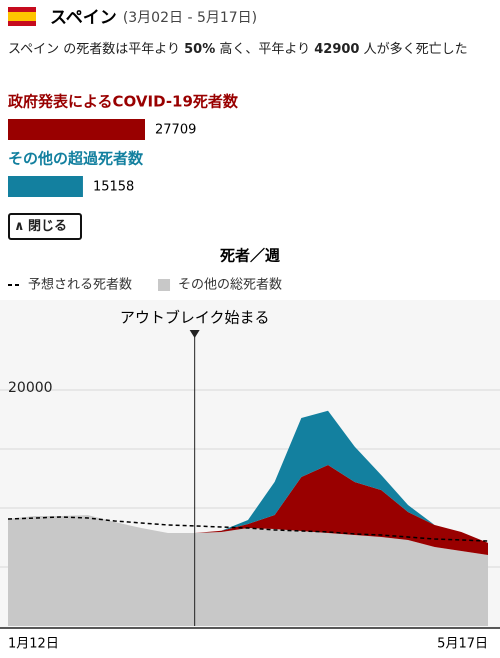 This screenshot has width=500, height=658. Describe the element at coordinates (195, 318) in the screenshot. I see `annotation-text: アウトブレイク始まる` at that location.